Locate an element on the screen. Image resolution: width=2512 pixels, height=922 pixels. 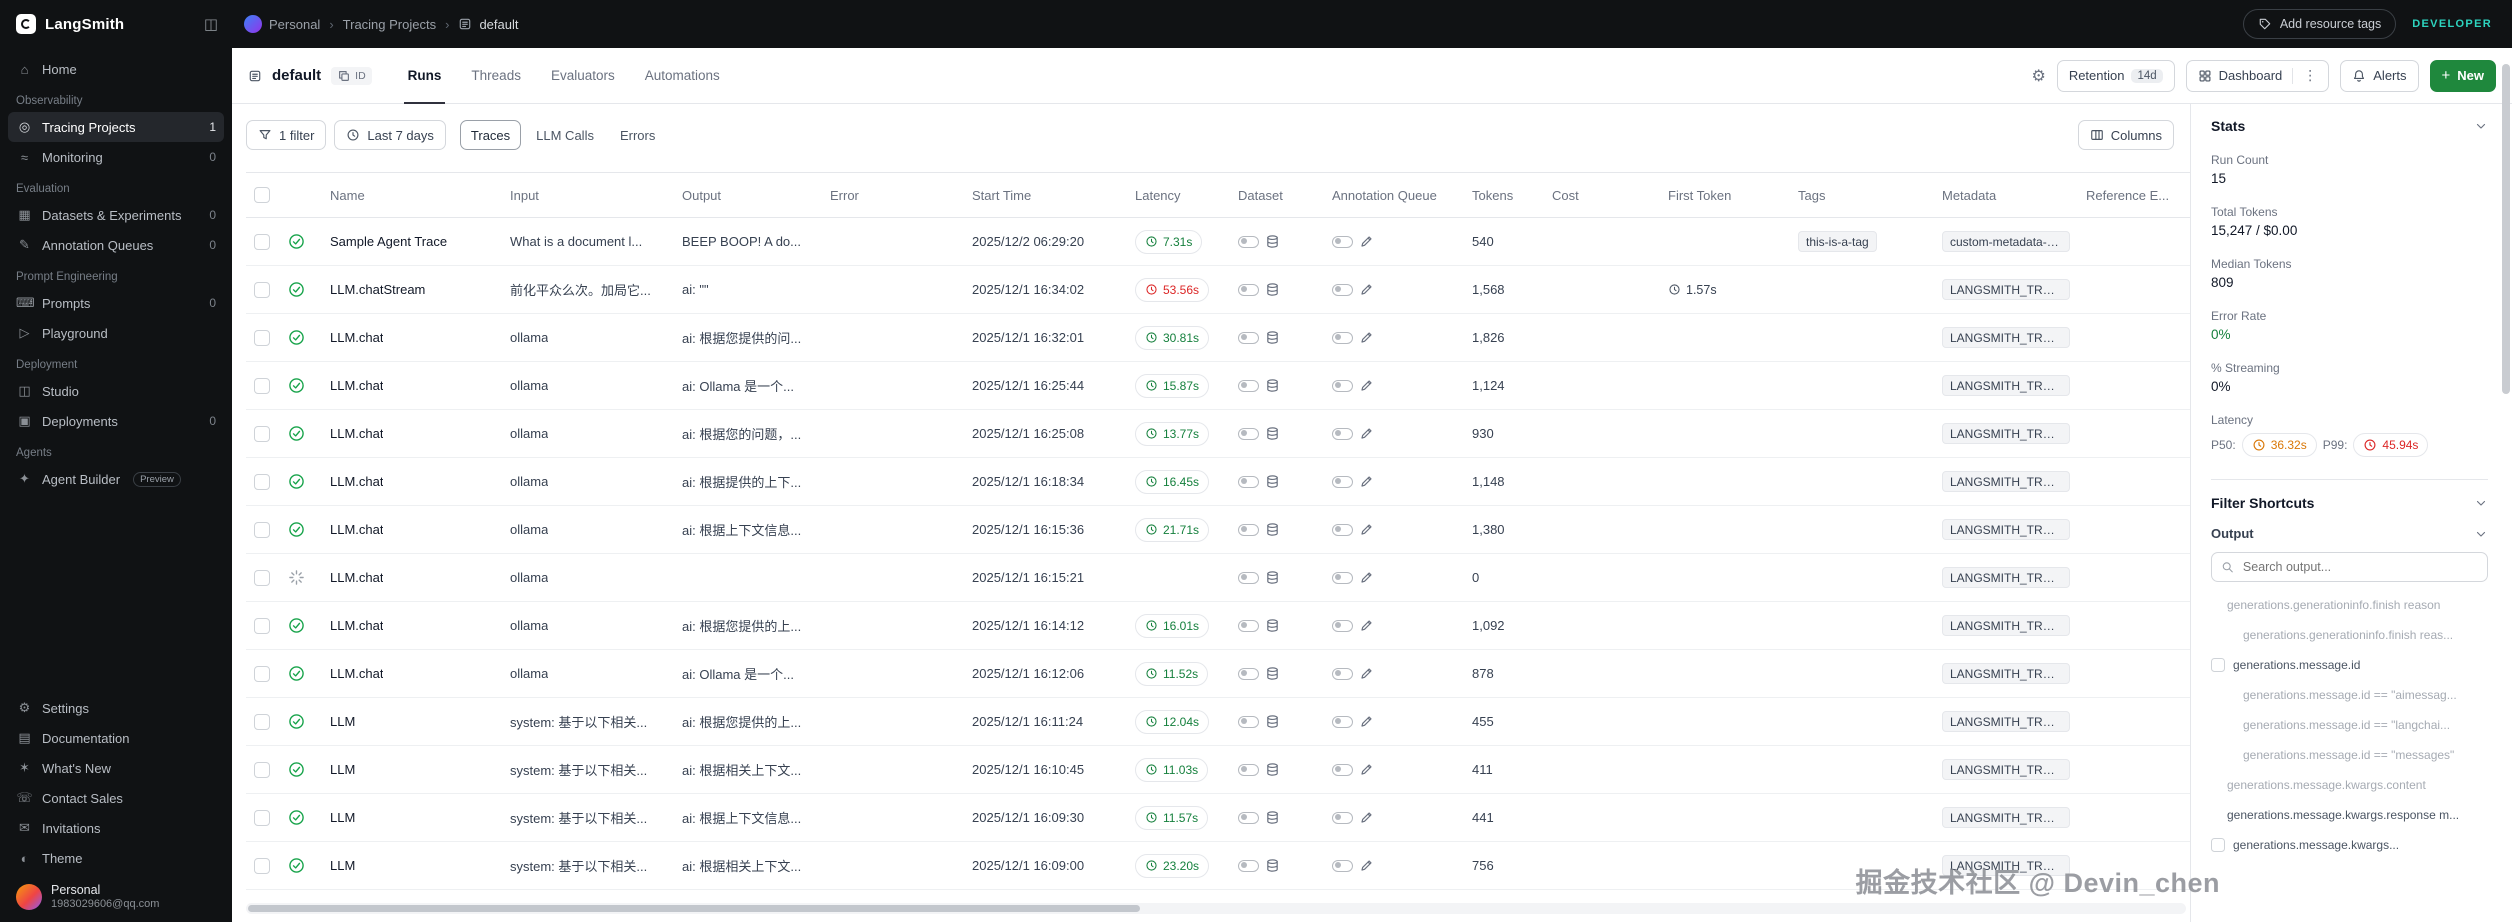
sidebar-item-contact-sales: ☏ Contact Sales is located at coordinates (69, 798).